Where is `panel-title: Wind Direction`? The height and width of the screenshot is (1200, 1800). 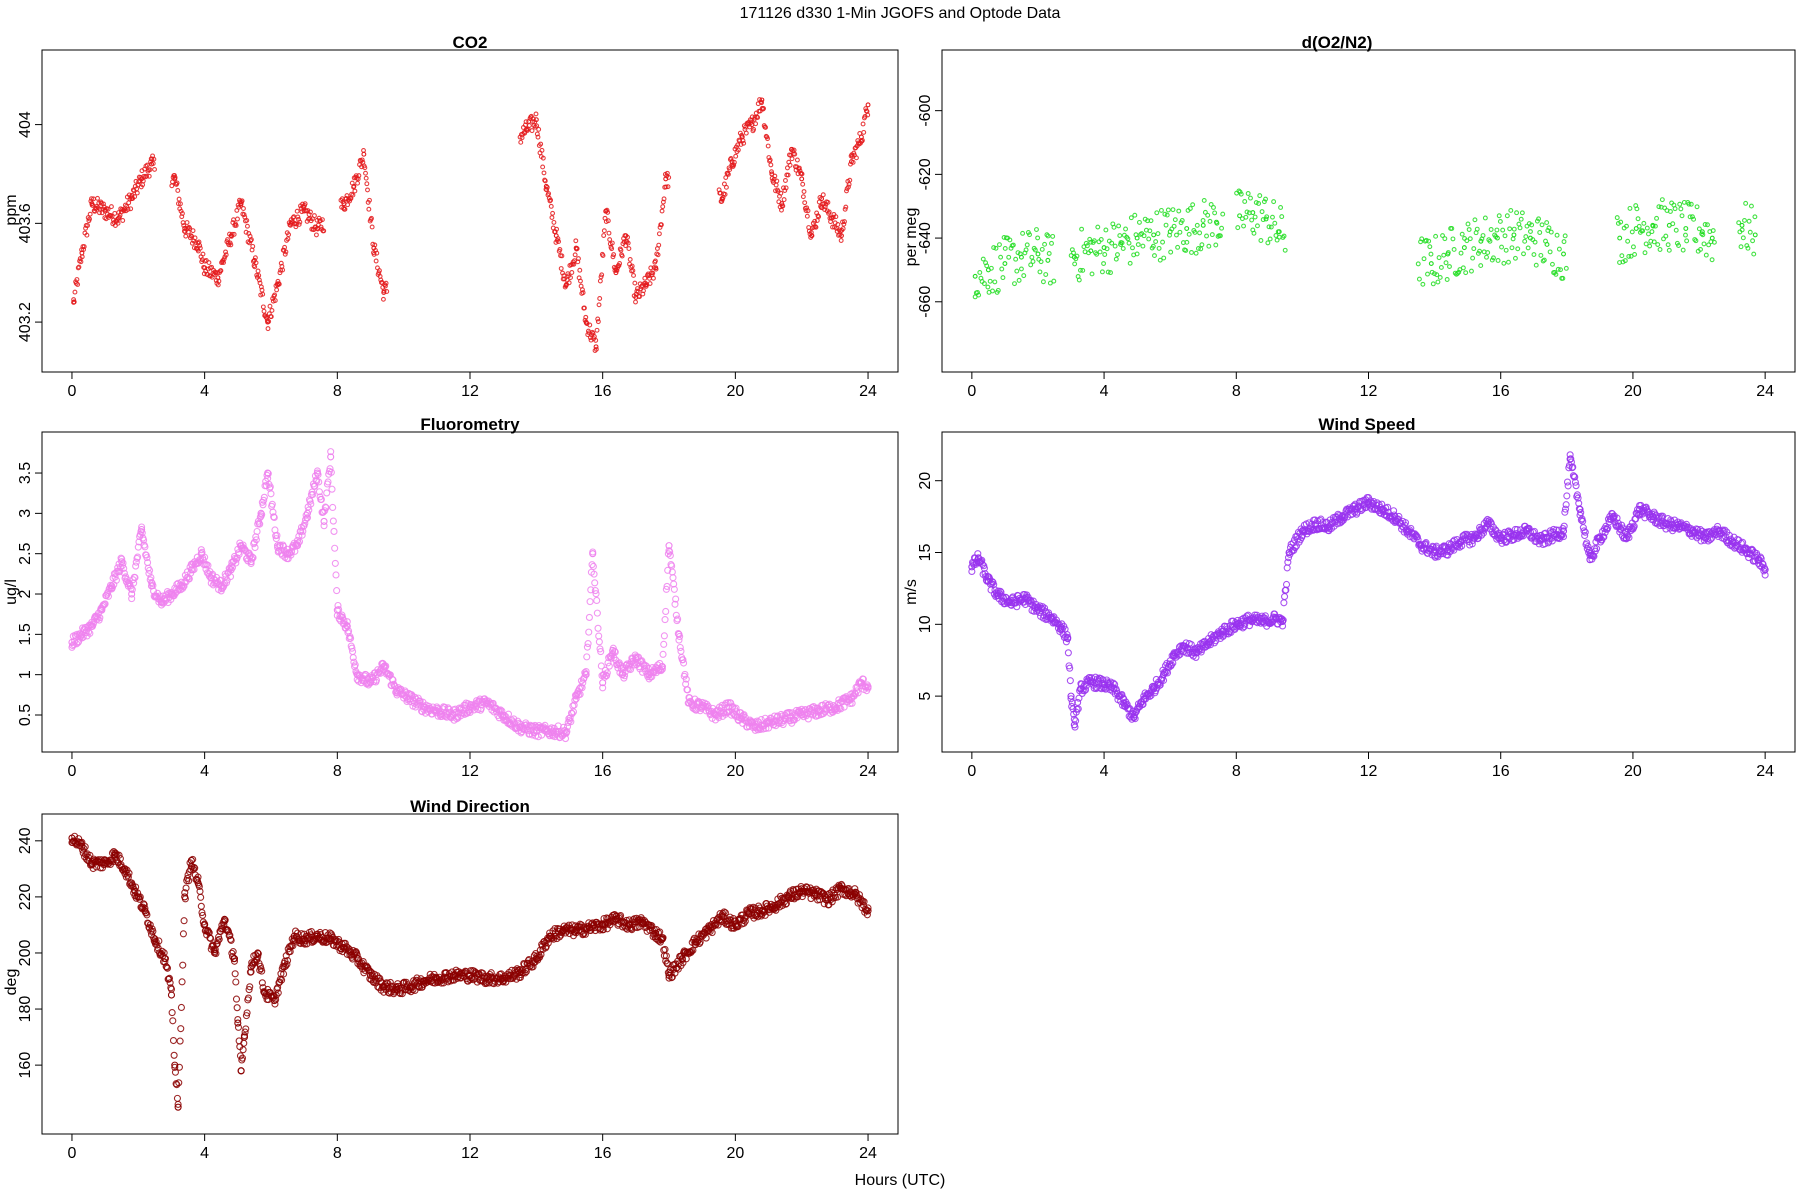 panel-title: Wind Direction is located at coordinates (470, 806).